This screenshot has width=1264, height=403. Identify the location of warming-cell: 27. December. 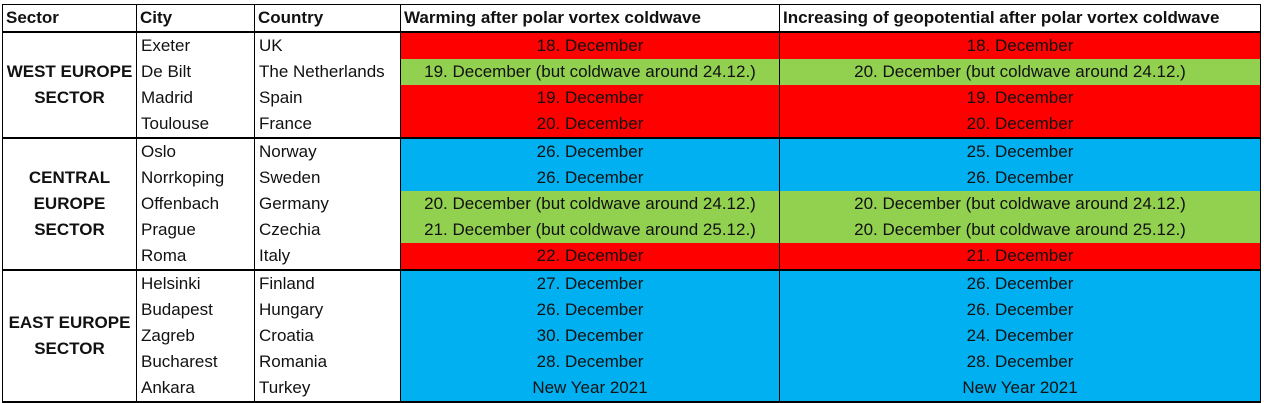
(590, 283).